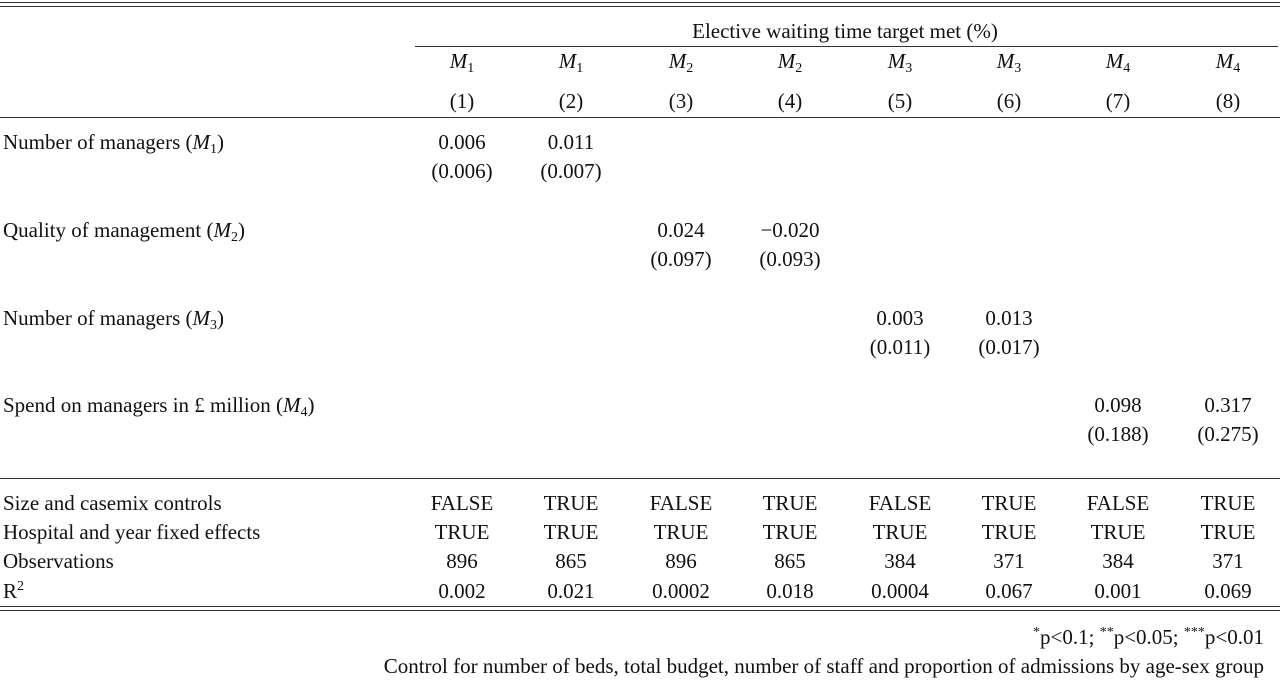 The width and height of the screenshot is (1280, 680). I want to click on note-text: p<0.1;, so click(1067, 637).